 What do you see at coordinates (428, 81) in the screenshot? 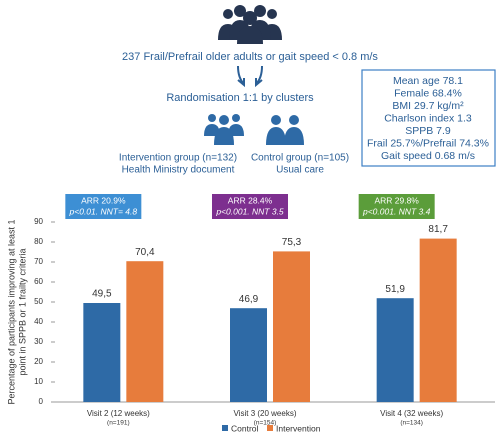
I see `baseline-stat: Mean age 78.1` at bounding box center [428, 81].